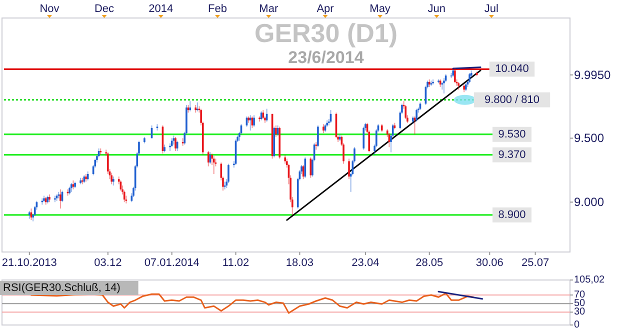 This screenshot has height=329, width=623. What do you see at coordinates (61, 288) in the screenshot?
I see `chart-title: RSI(GER30.Schluß, 14)` at bounding box center [61, 288].